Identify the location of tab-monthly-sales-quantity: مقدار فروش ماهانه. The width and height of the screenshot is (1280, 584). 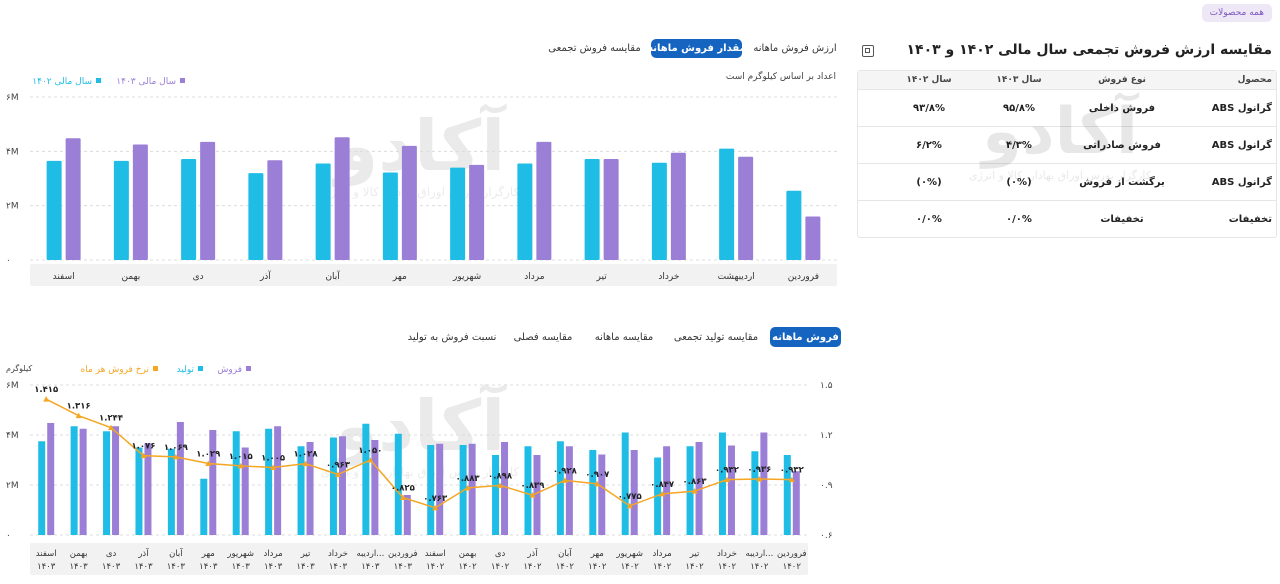
(696, 48).